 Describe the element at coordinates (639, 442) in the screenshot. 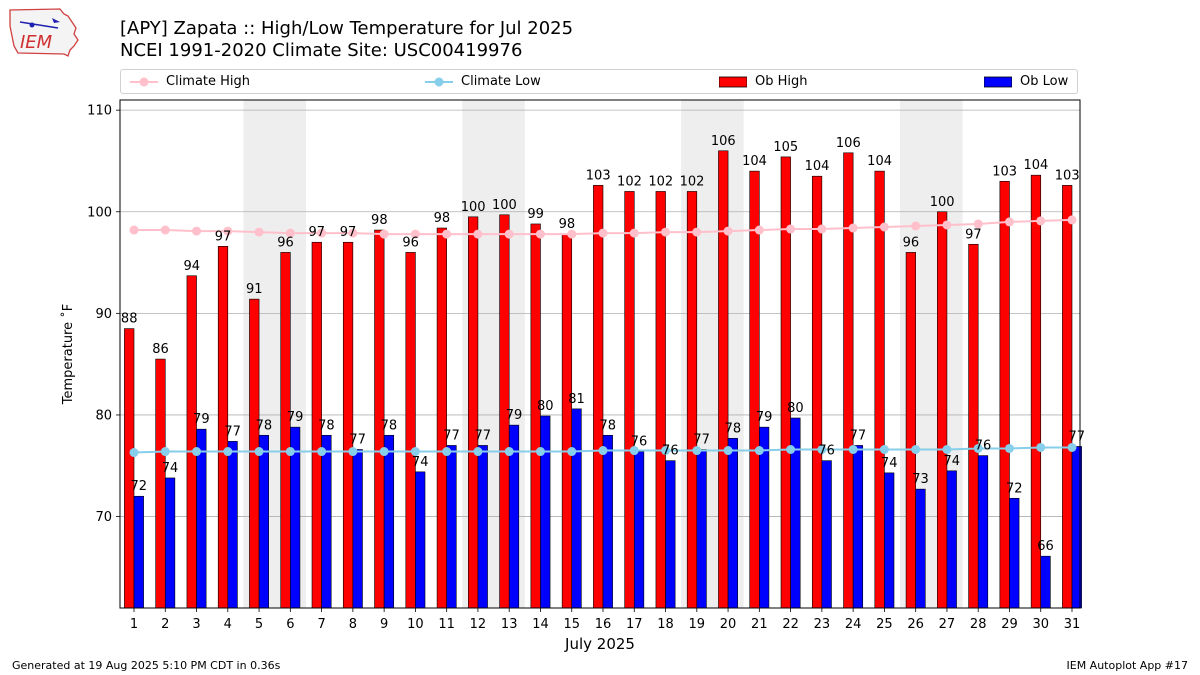

I see `label-ob-low-day-17: 76` at that location.